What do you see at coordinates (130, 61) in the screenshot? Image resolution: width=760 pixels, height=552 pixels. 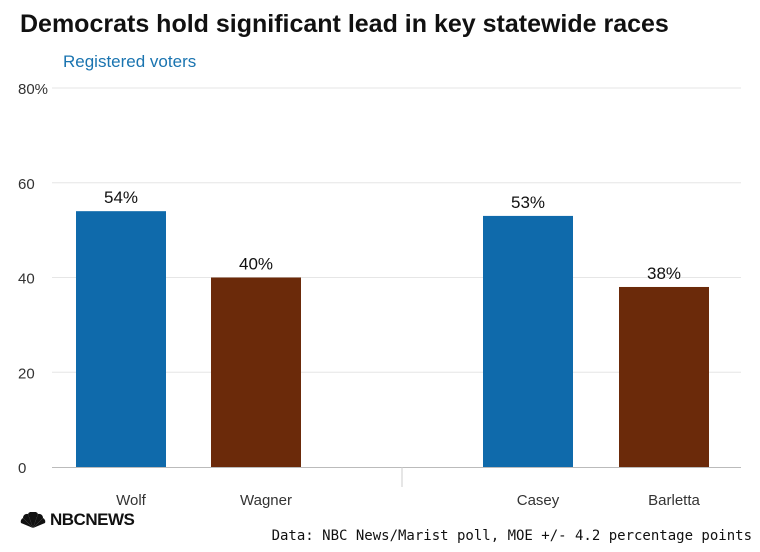 I see `chart-subtitle: Registered voters` at bounding box center [130, 61].